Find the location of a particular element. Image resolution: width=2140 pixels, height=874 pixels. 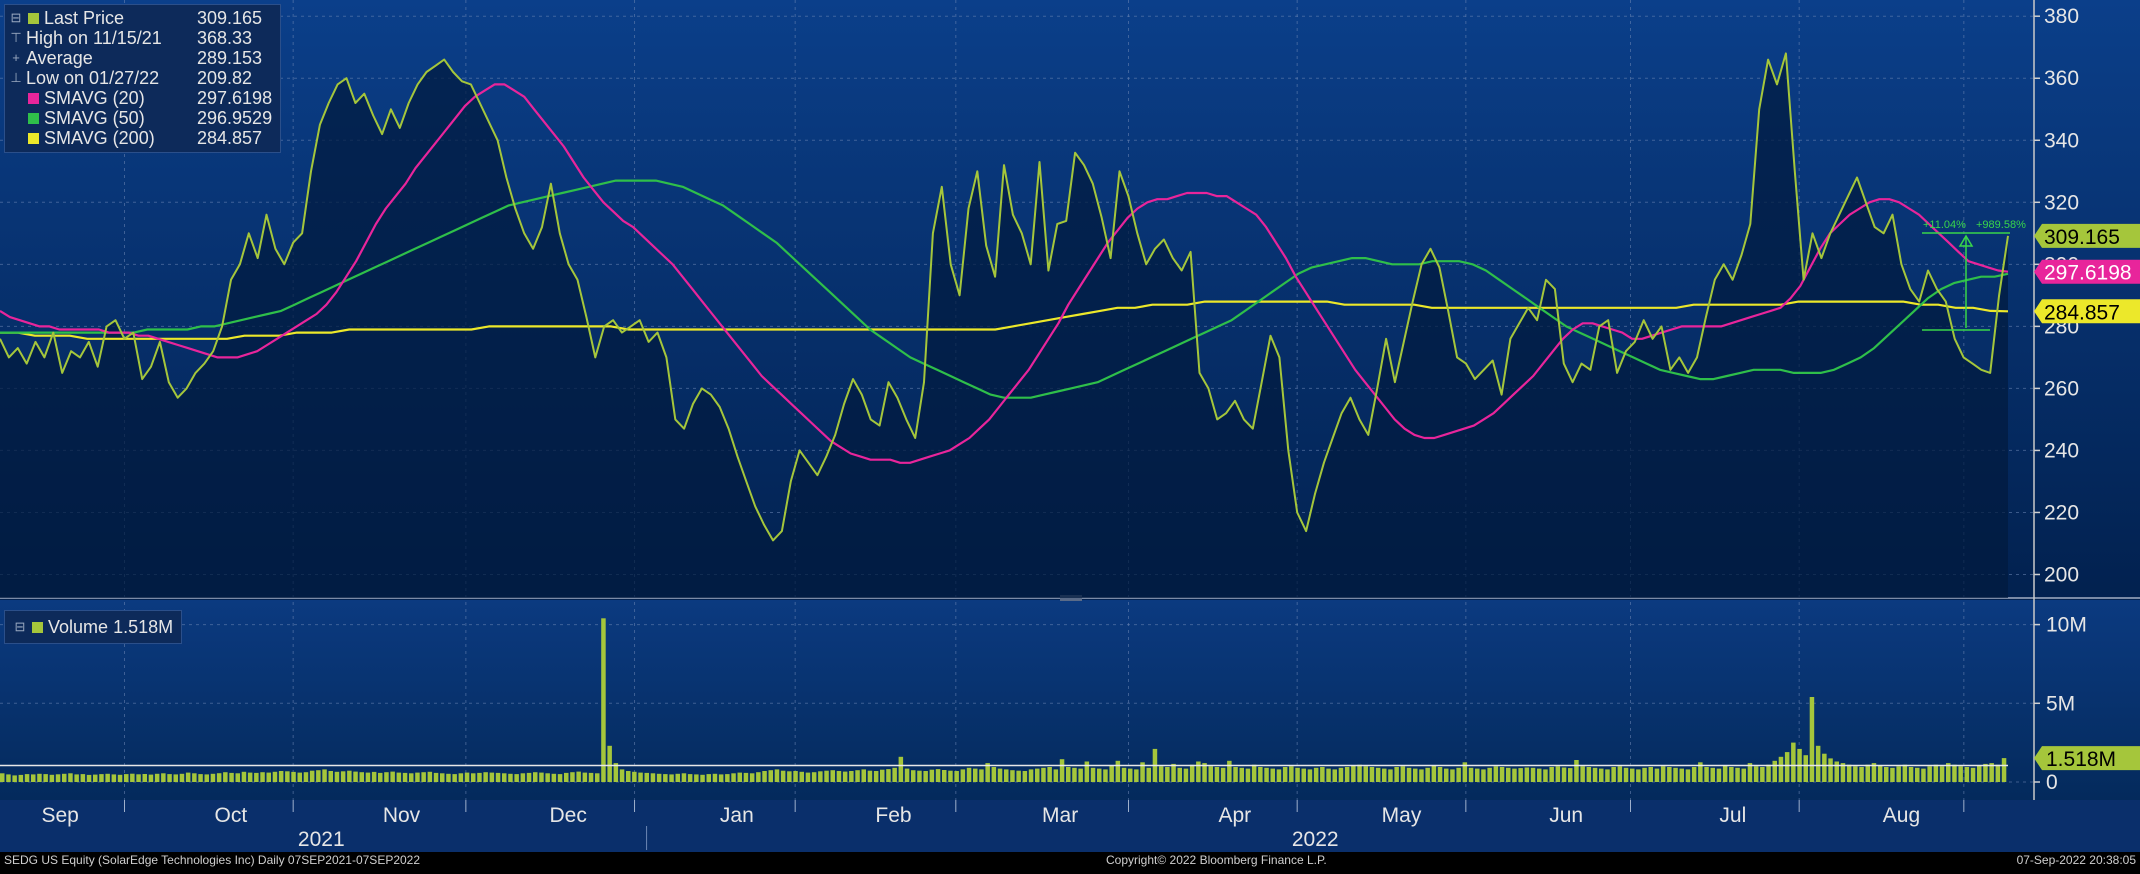

price-tag: 297.6198 is located at coordinates (2087, 272).